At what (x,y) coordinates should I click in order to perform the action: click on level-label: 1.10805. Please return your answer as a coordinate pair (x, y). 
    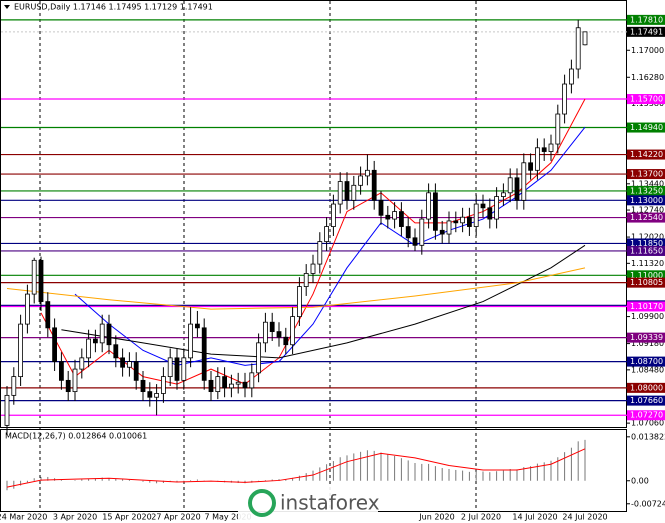
    Looking at the image, I should click on (646, 282).